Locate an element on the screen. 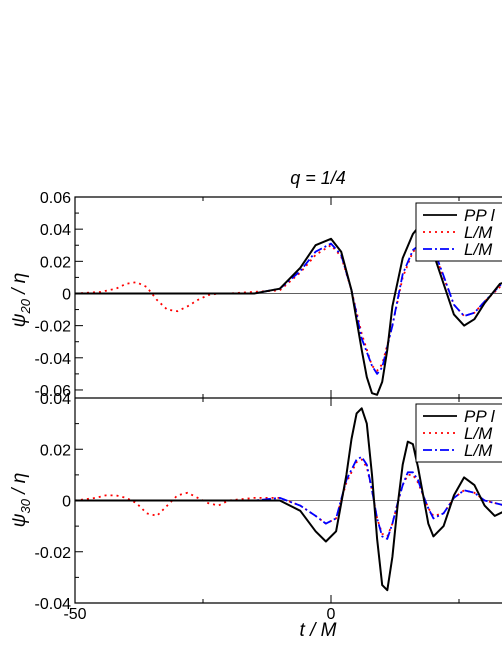  xtick-label: -50 is located at coordinates (74, 614).